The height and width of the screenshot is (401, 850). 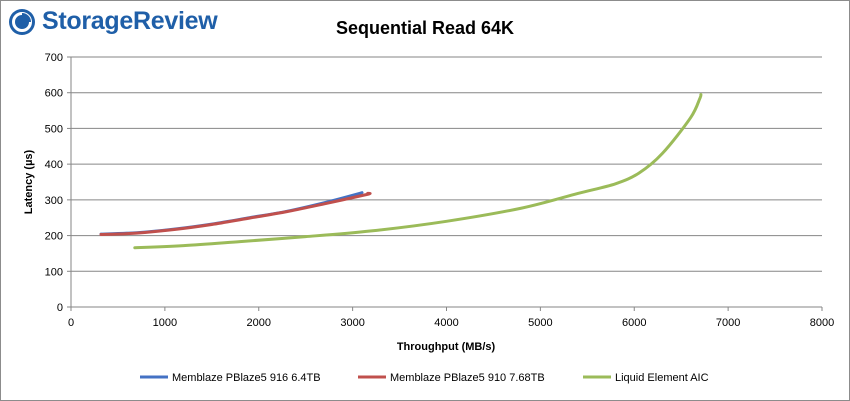 What do you see at coordinates (58, 183) in the screenshot?
I see `y-axis-ticks: 0 100 200 300 400 500 600 700` at bounding box center [58, 183].